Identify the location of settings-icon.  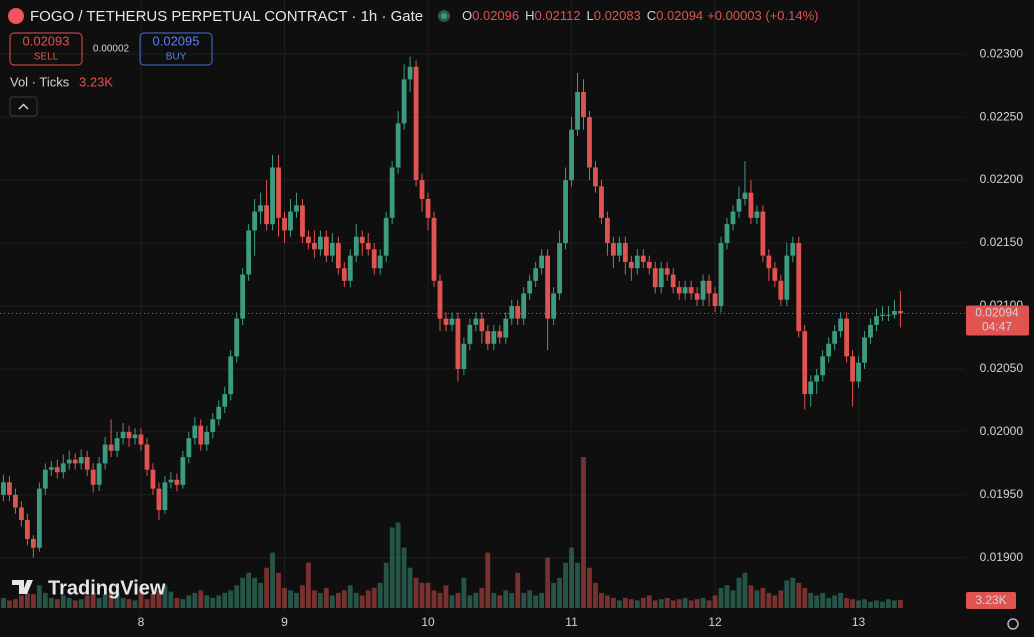
(1013, 624).